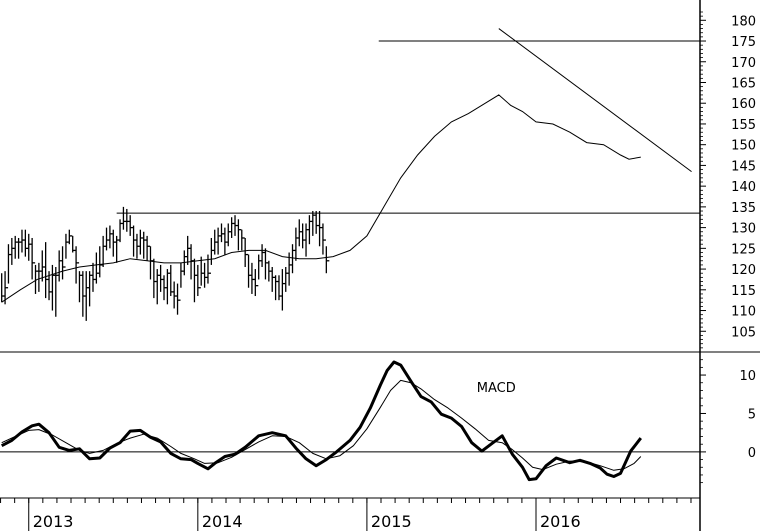 The image size is (760, 531). I want to click on price-y-tick-label: 145, so click(743, 166).